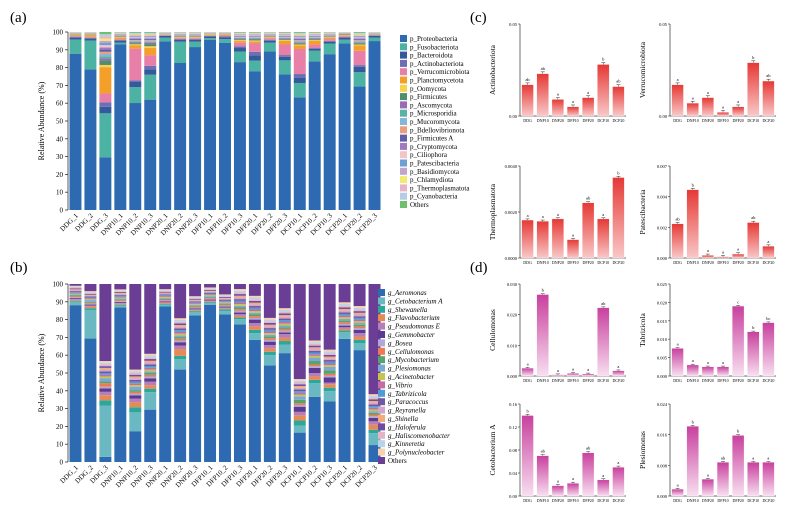 This screenshot has height=516, width=800. Describe the element at coordinates (434, 47) in the screenshot. I see `legend-label: p_Fusobacteriota` at that location.